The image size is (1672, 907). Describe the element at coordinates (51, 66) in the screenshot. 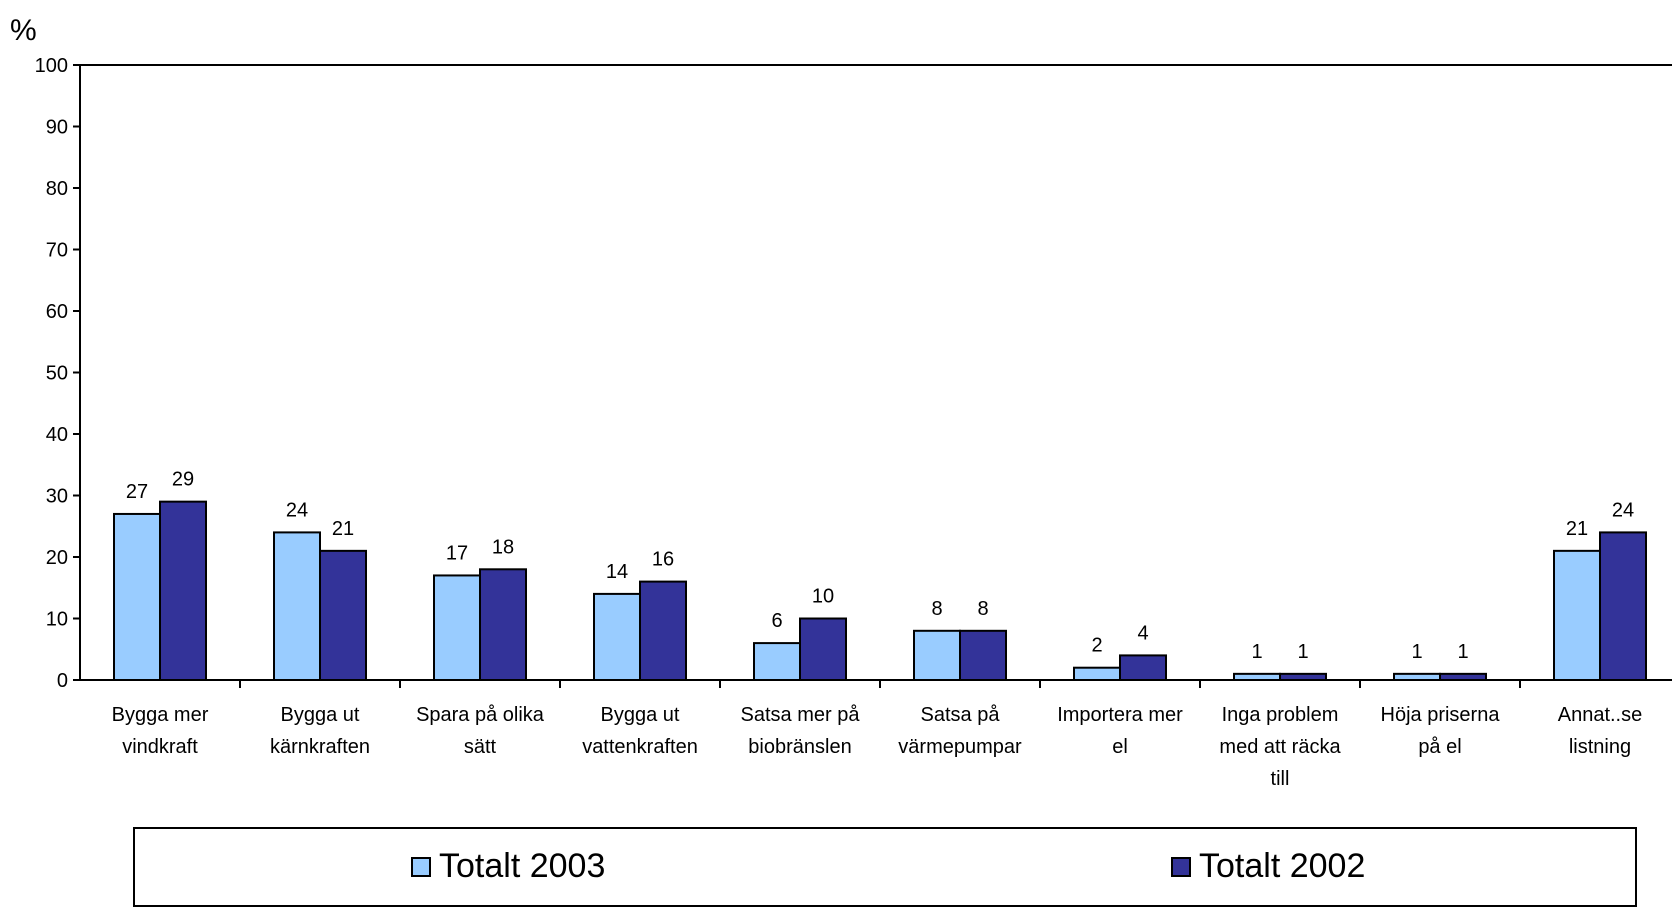

I see `y-tick-label: 100` at that location.